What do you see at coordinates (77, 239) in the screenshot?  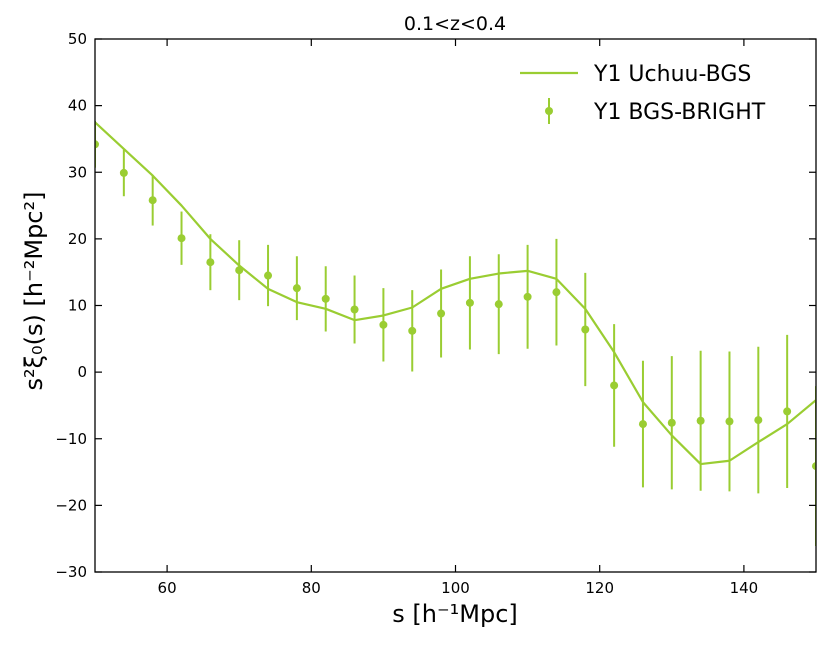 I see `y-tick-label: 20` at bounding box center [77, 239].